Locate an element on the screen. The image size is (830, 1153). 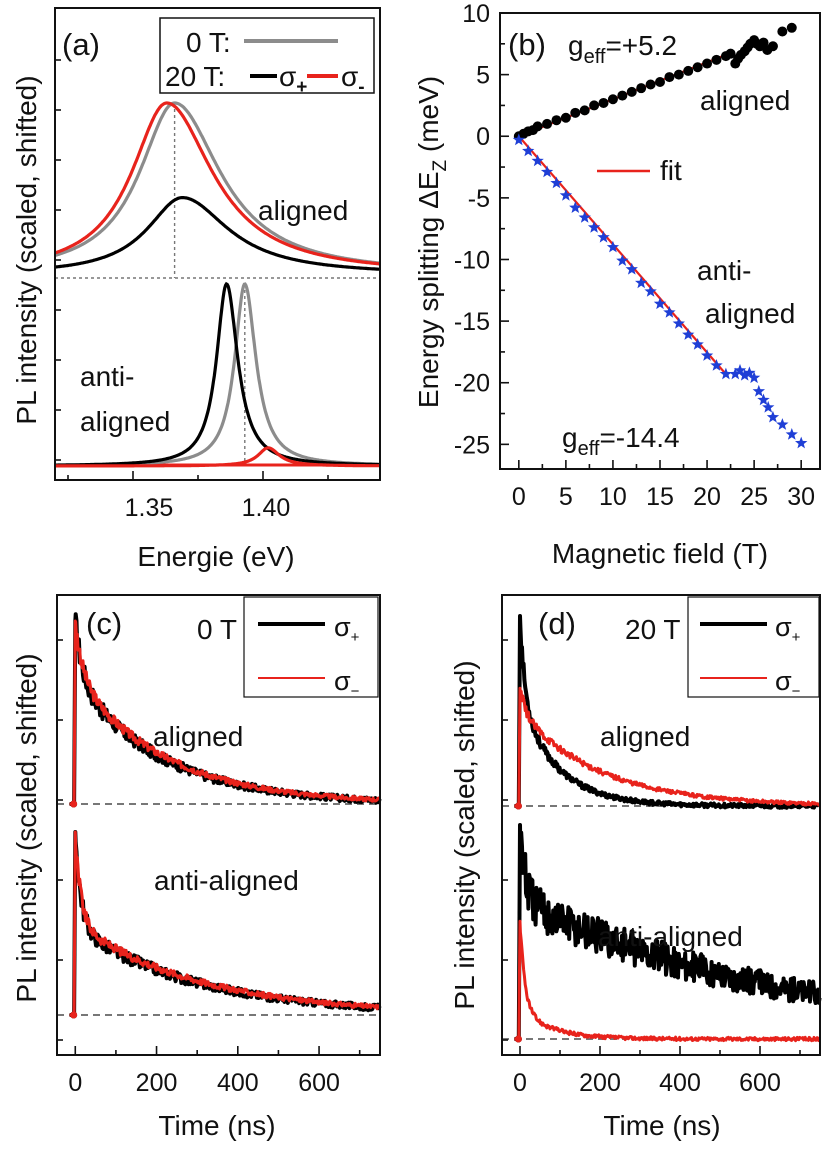
panel-b-xtick-label: 5 is located at coordinates (566, 497).